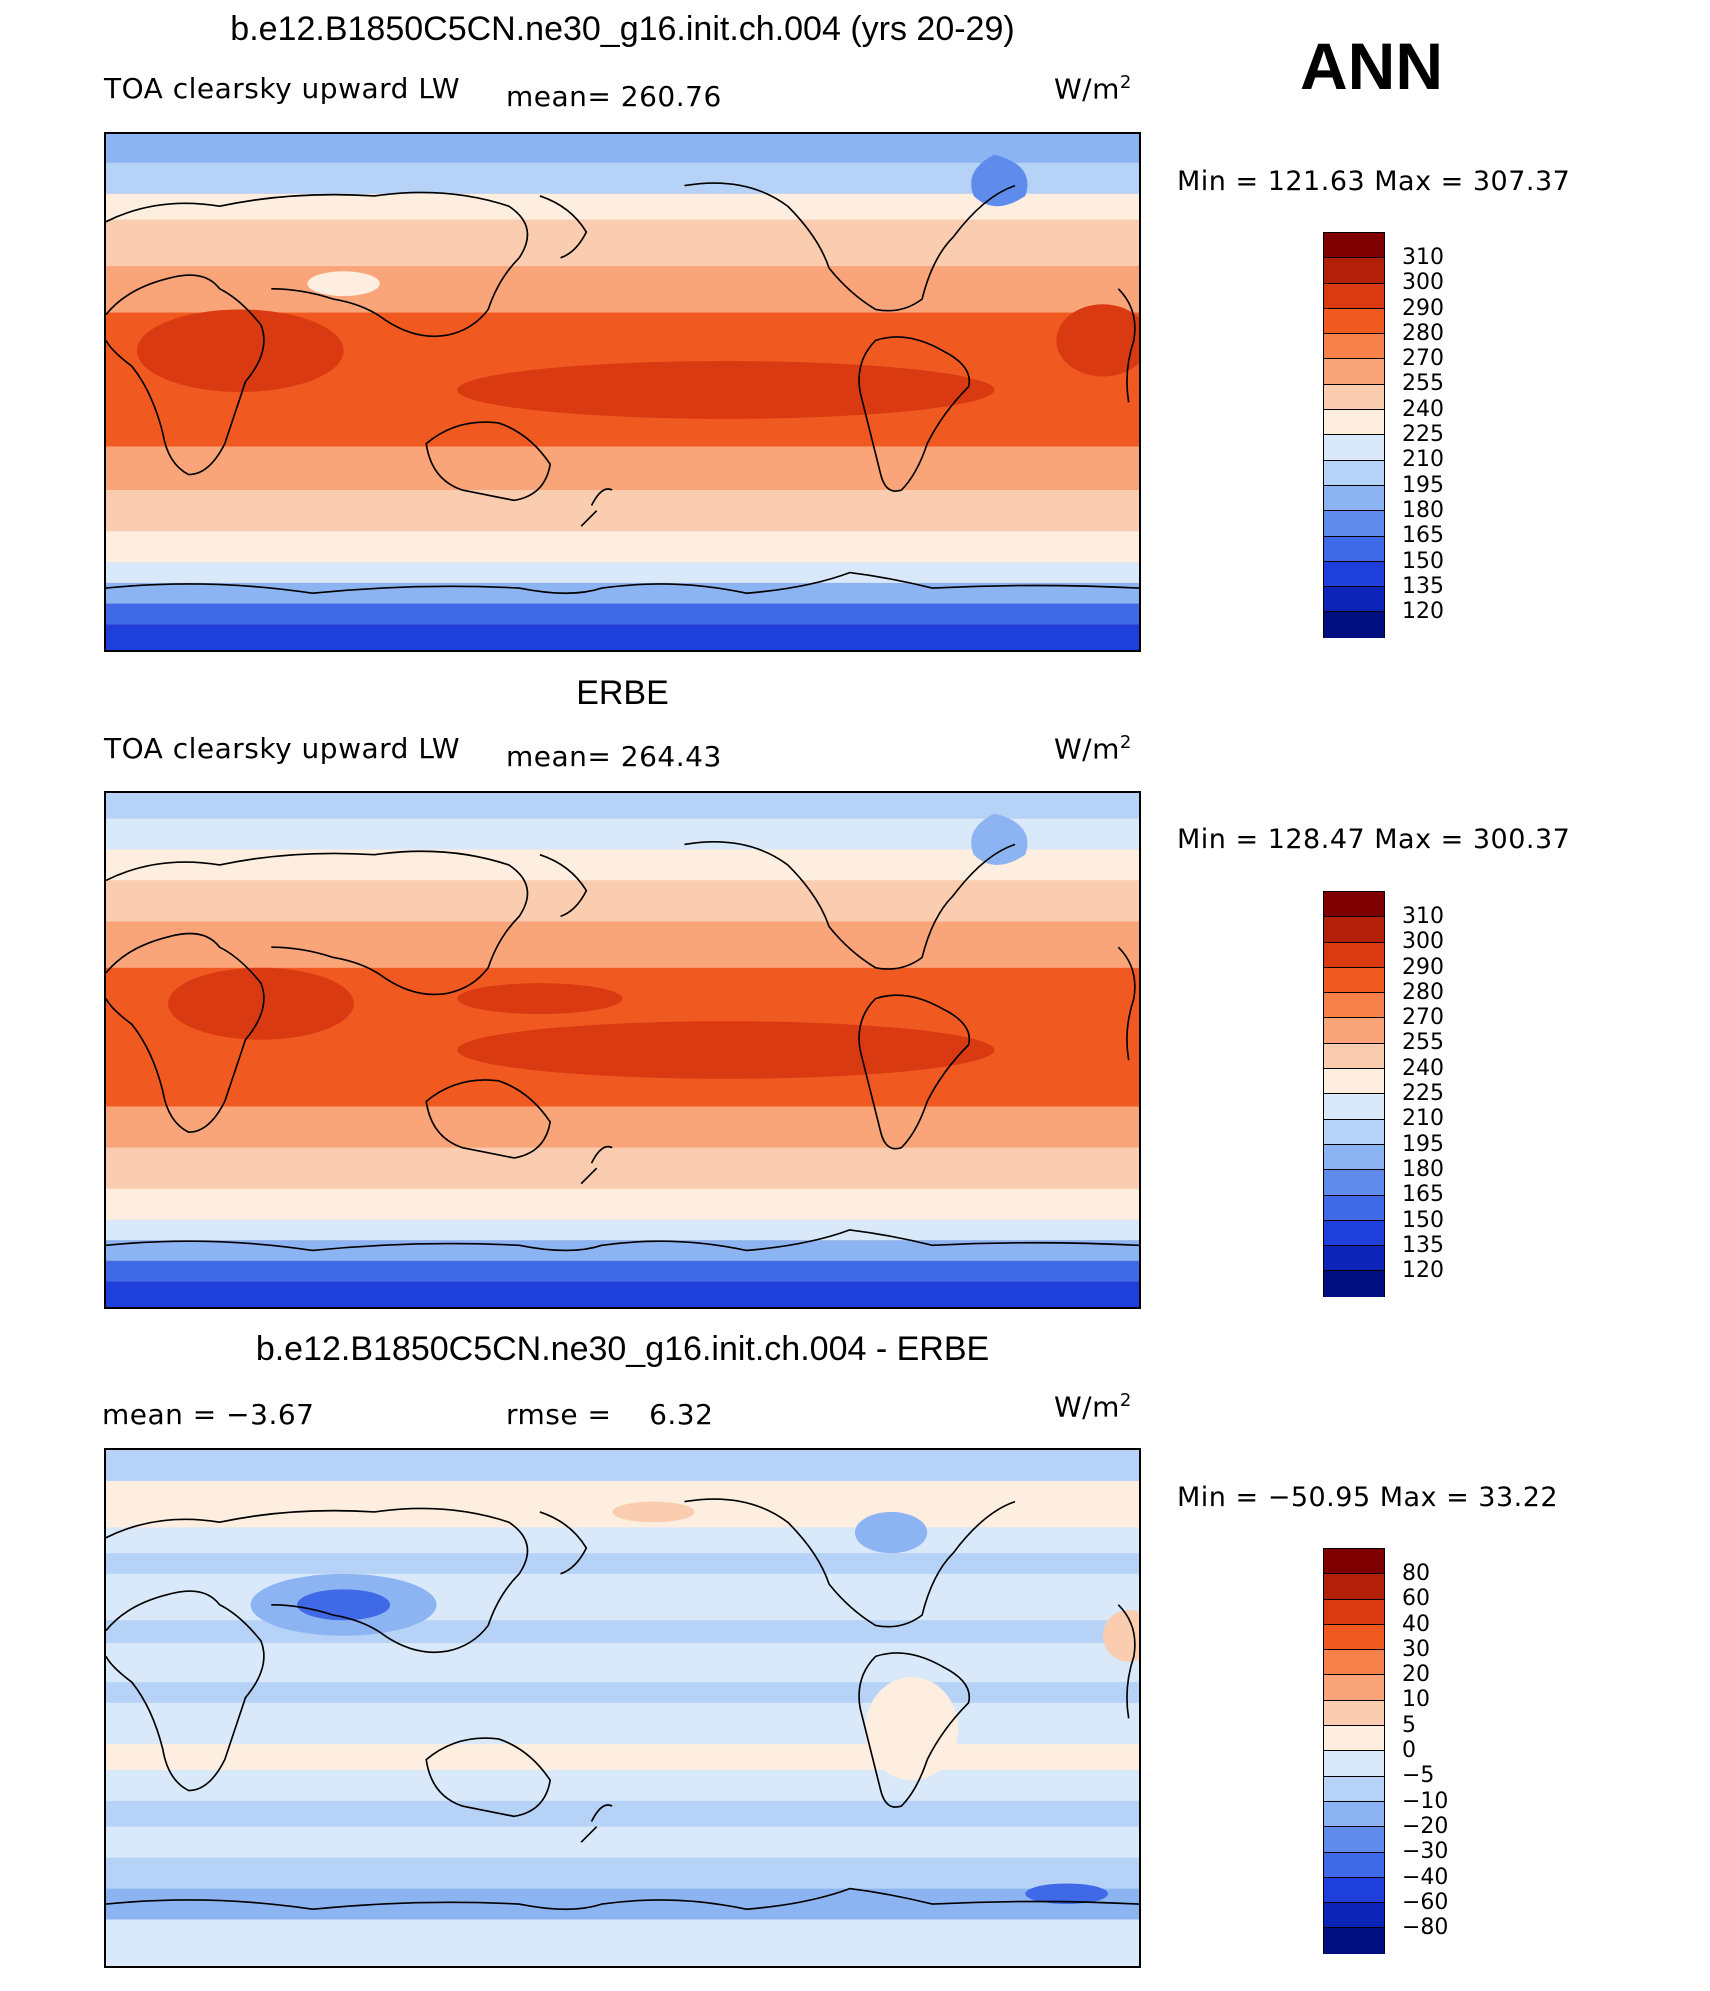 Image resolution: width=1710 pixels, height=1991 pixels. Describe the element at coordinates (614, 756) in the screenshot. I see `panel2-mean-label: mean= 264.43` at that location.